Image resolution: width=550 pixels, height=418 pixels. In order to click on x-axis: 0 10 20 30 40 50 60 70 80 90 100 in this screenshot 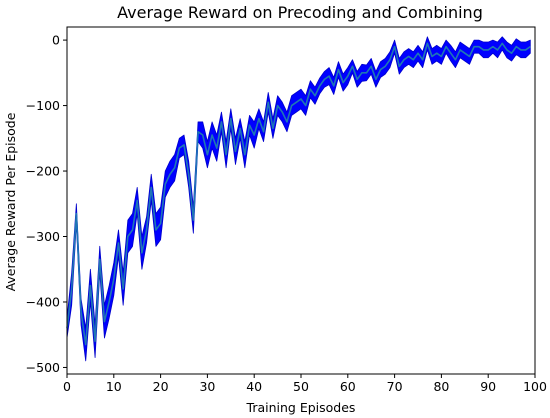, I will do `click(305, 384)`.